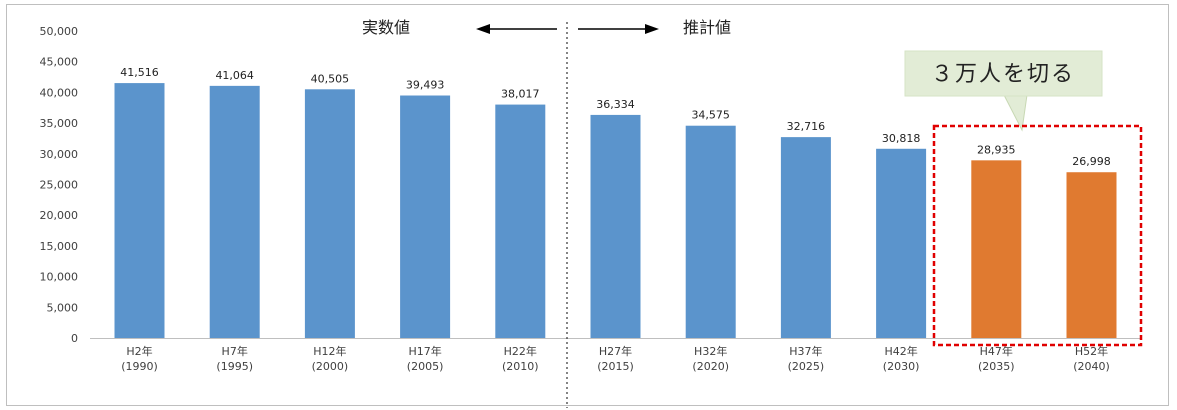 The height and width of the screenshot is (410, 1177). What do you see at coordinates (996, 366) in the screenshot?
I see `x-tick-label: (2035)` at bounding box center [996, 366].